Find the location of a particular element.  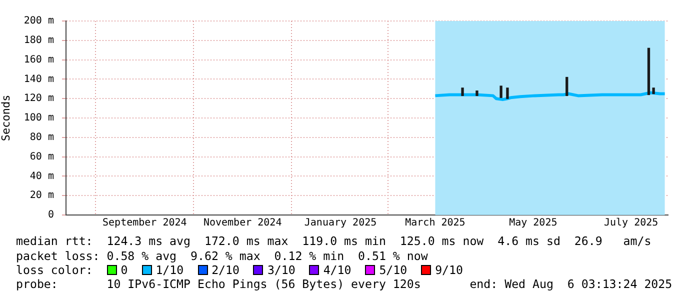

y-axis-title: Seconds is located at coordinates (6, 118).